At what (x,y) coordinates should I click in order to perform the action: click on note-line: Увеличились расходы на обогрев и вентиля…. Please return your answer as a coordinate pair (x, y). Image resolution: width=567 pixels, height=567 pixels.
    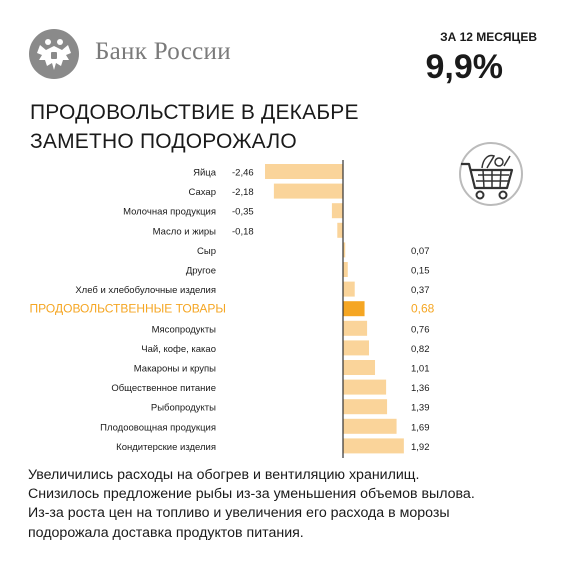
    Looking at the image, I should click on (224, 475).